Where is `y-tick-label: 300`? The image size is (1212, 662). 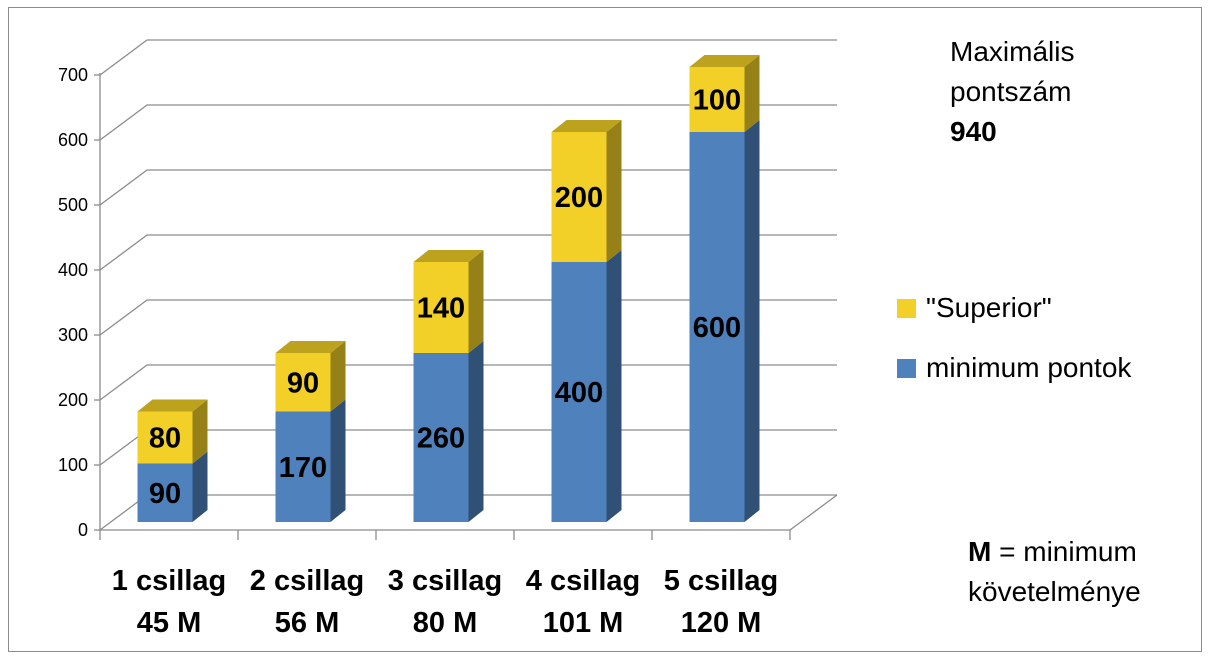
y-tick-label: 300 is located at coordinates (73, 335).